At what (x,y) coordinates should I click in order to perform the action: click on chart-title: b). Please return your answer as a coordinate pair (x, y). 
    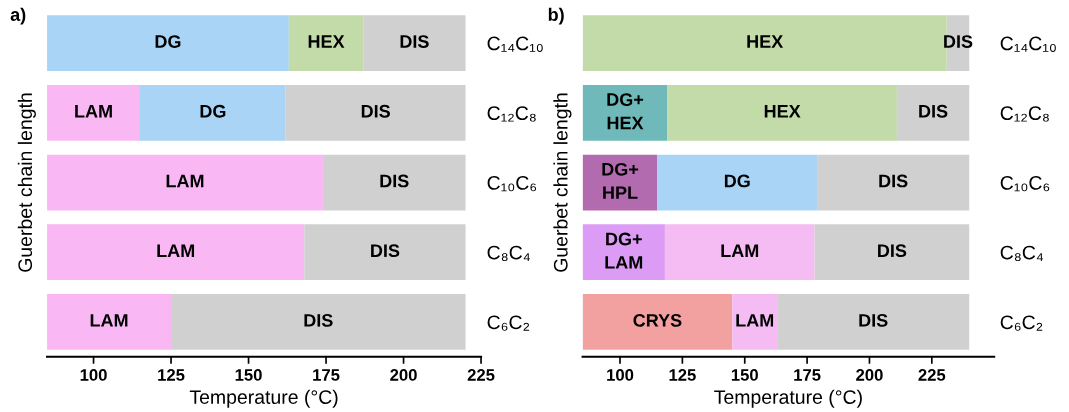
    Looking at the image, I should click on (556, 16).